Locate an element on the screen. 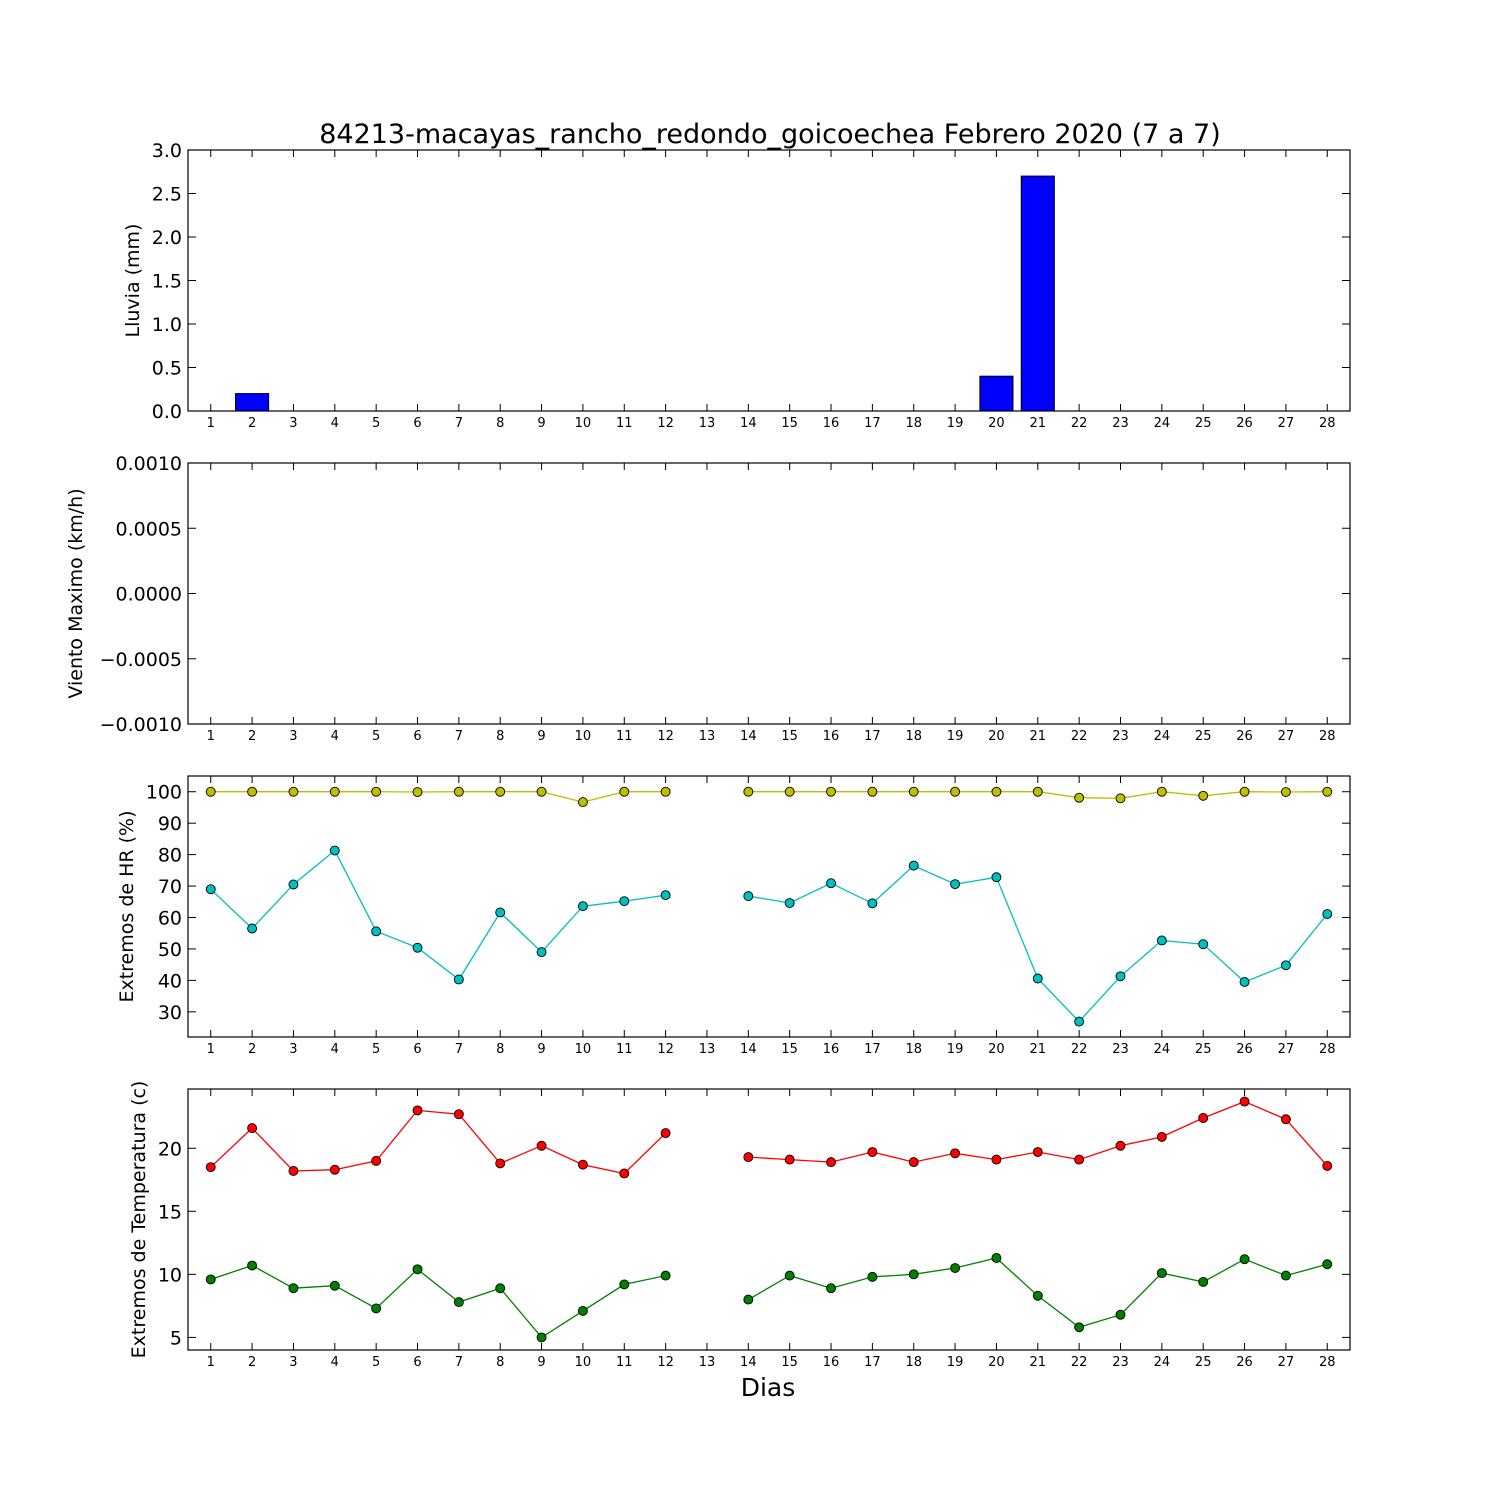 This screenshot has height=1500, width=1500. x-tick-label: 4 is located at coordinates (335, 1049).